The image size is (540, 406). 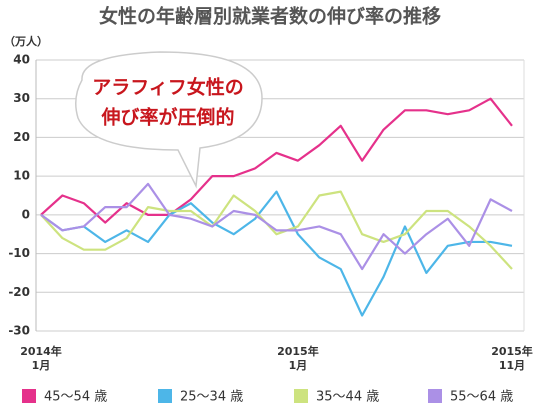 I want to click on y-tick-label: 30, so click(x=21, y=98).